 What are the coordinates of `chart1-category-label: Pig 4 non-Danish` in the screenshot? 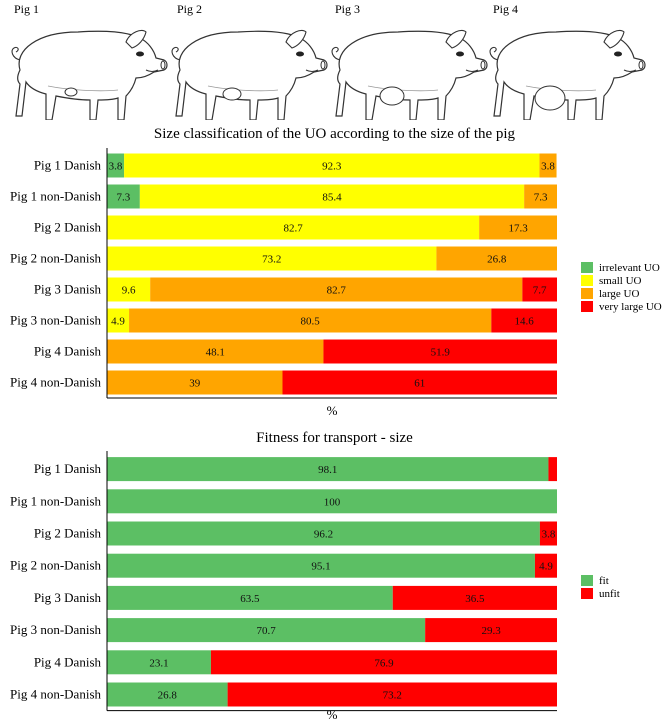 It's located at (56, 382).